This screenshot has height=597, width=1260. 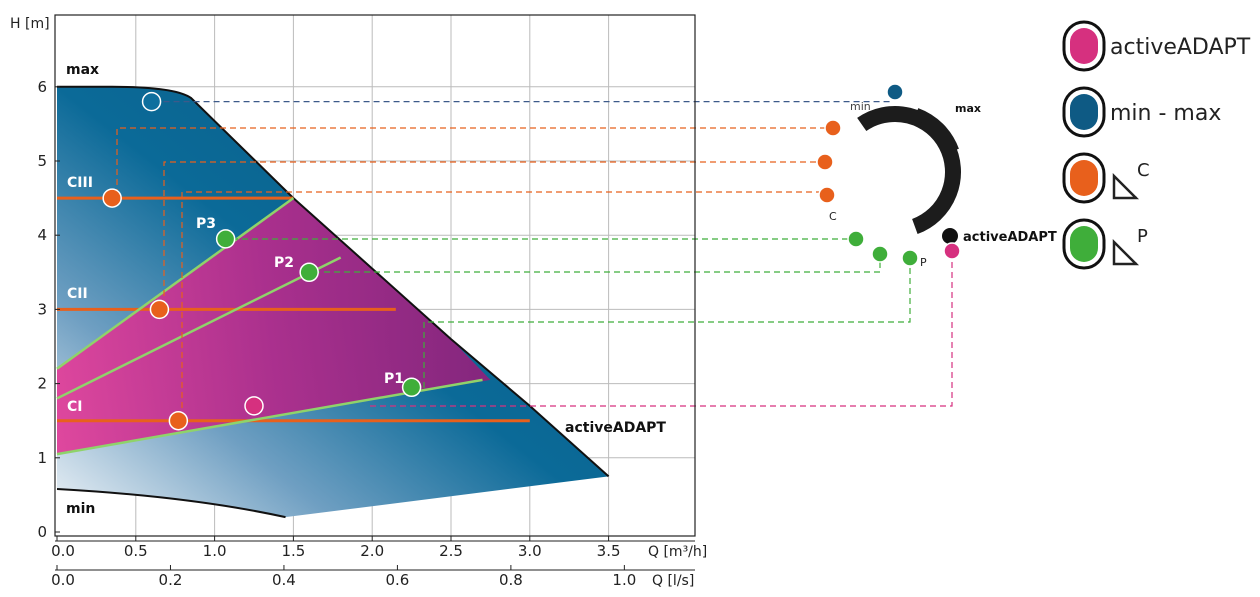 I want to click on dial-point-p1, so click(x=910, y=258).